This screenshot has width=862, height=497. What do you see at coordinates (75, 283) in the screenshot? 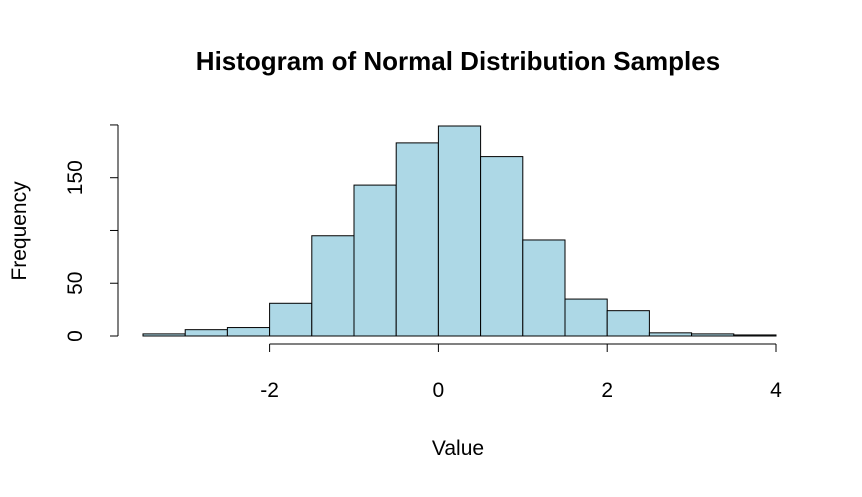
I see `y-tick-label: 50` at bounding box center [75, 283].